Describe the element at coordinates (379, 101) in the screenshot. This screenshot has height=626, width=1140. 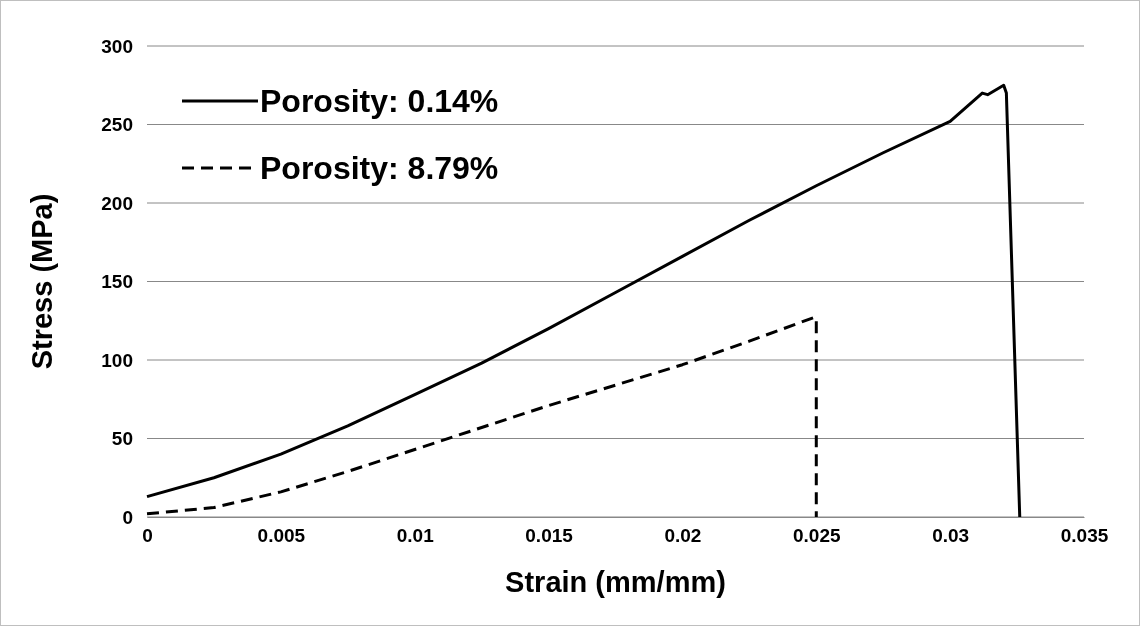
I see `legend-label: Porosity: 0.14%` at that location.